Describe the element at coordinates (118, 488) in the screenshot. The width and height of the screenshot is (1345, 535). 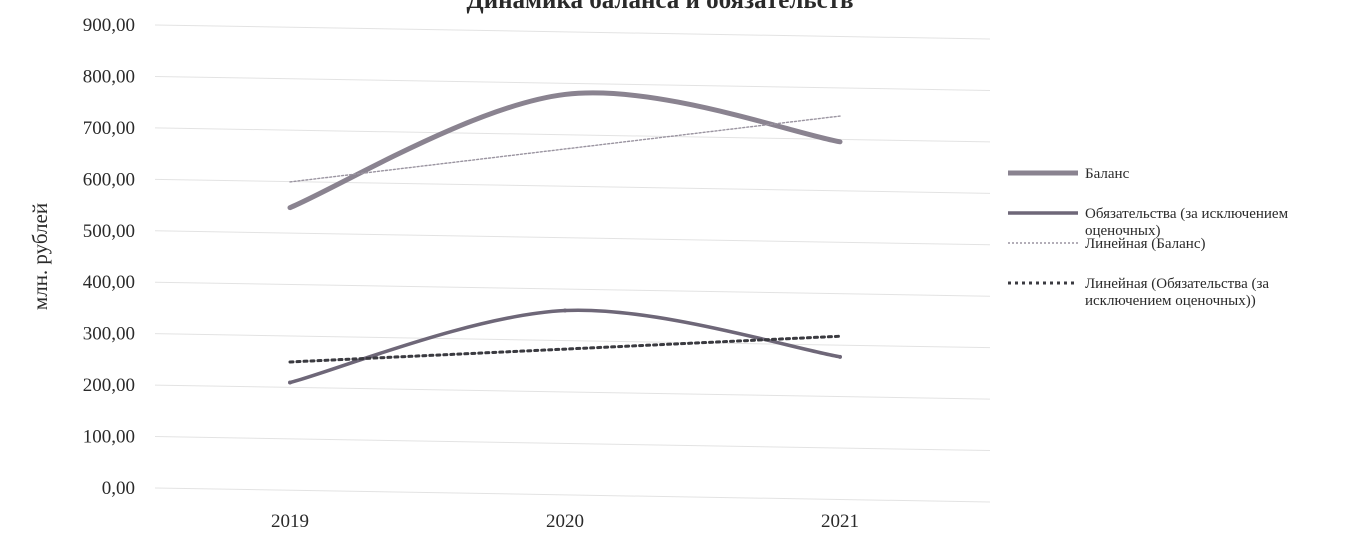
I see `y-tick-label: 0,00` at that location.